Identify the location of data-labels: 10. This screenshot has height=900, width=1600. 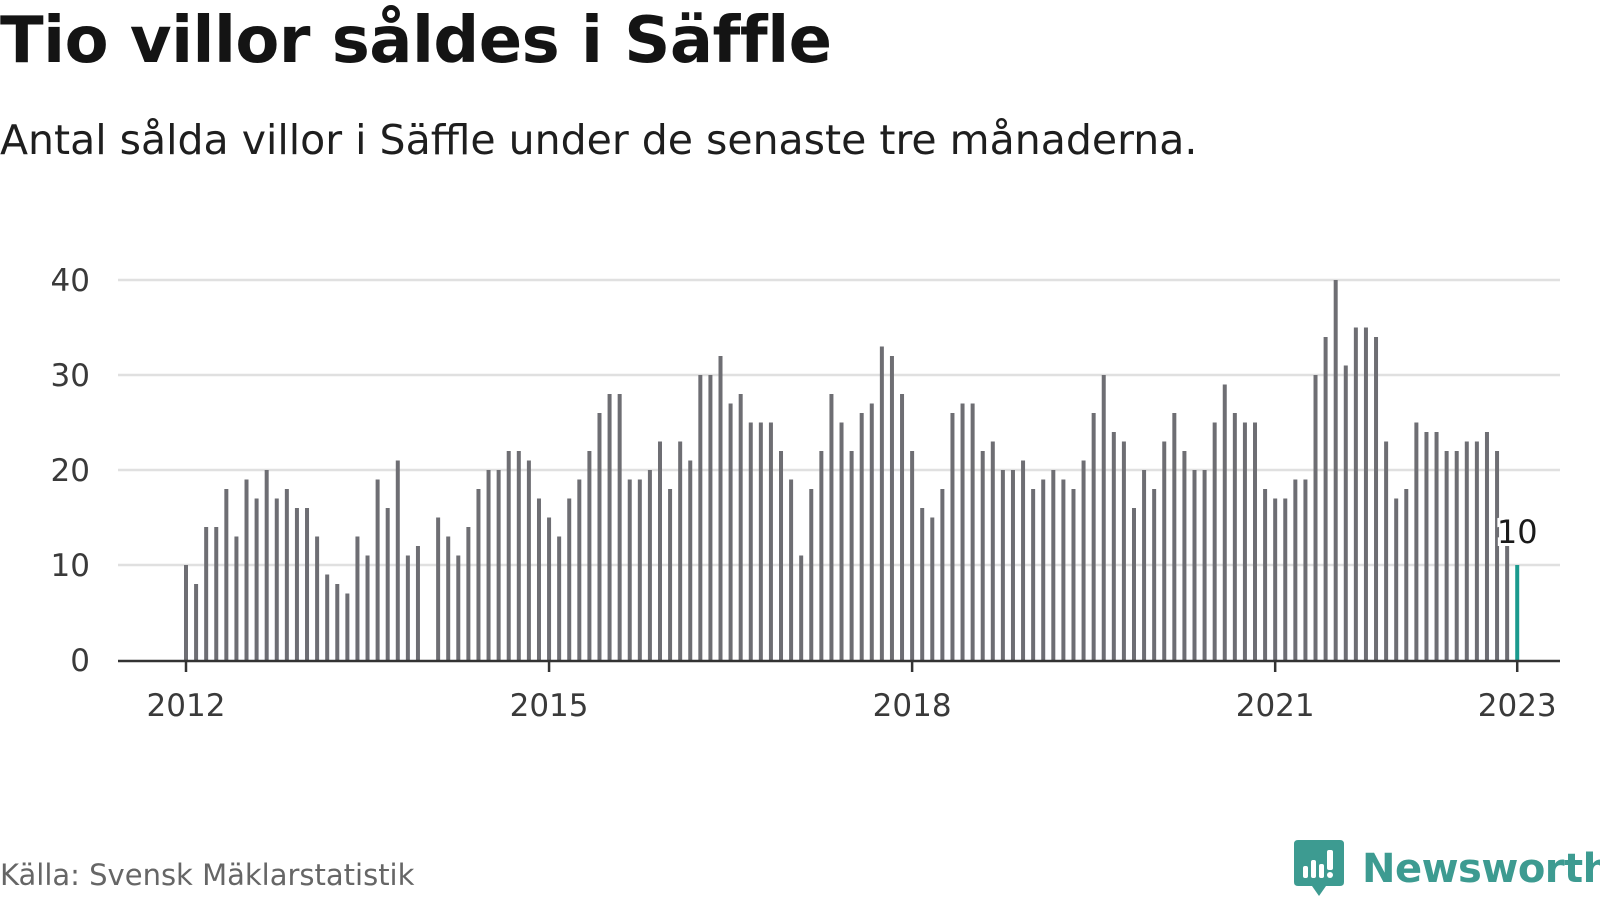
(1517, 532).